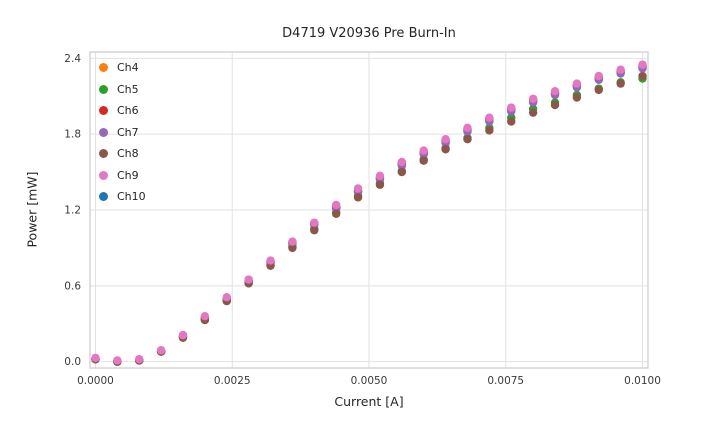  I want to click on legend-label: Ch8, so click(128, 154).